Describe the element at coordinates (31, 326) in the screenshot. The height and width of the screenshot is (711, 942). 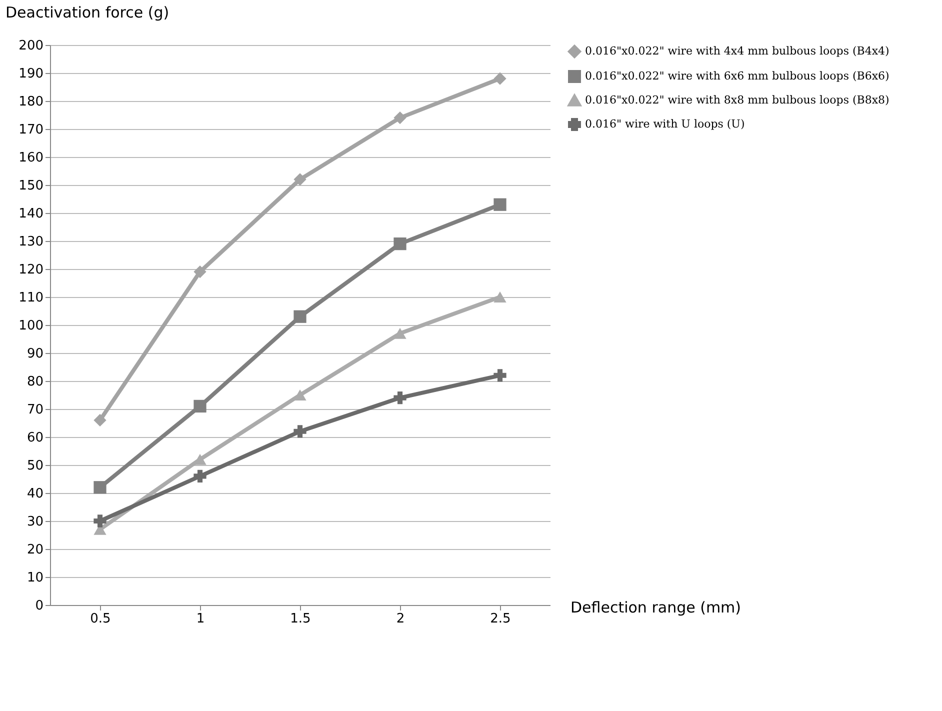
I see `y-tick-label: 100` at that location.